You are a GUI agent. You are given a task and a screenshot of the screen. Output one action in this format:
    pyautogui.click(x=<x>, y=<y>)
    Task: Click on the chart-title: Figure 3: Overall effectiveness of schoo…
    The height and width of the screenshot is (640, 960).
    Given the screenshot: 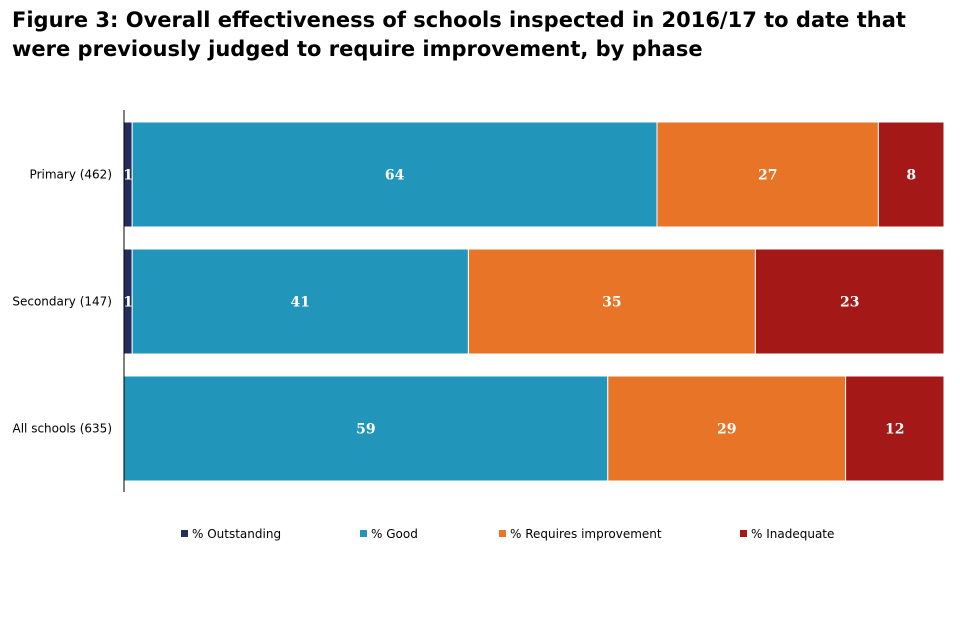 What is the action you would take?
    pyautogui.click(x=482, y=35)
    